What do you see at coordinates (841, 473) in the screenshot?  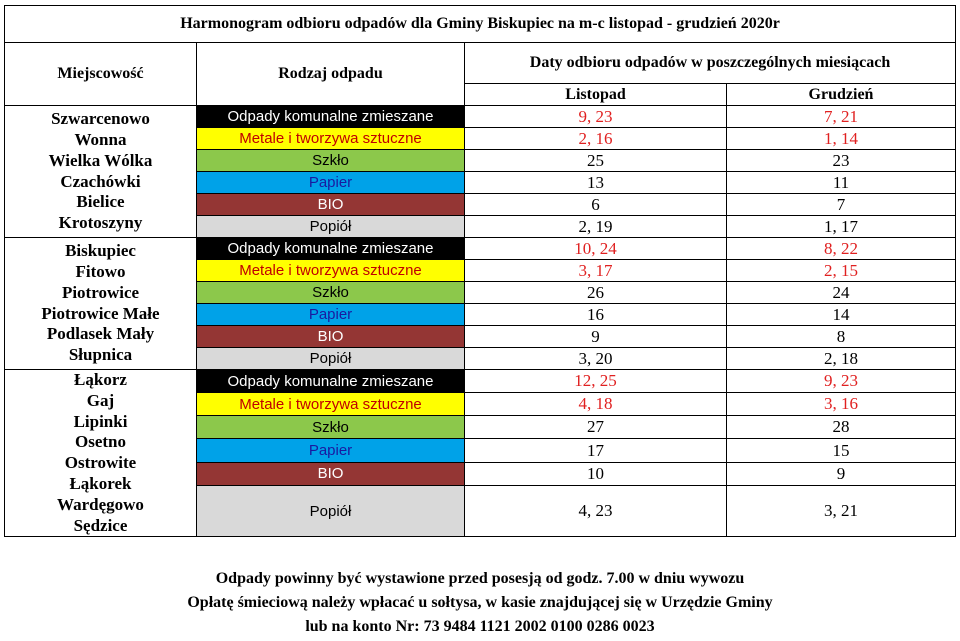 I see `date-december: 9` at bounding box center [841, 473].